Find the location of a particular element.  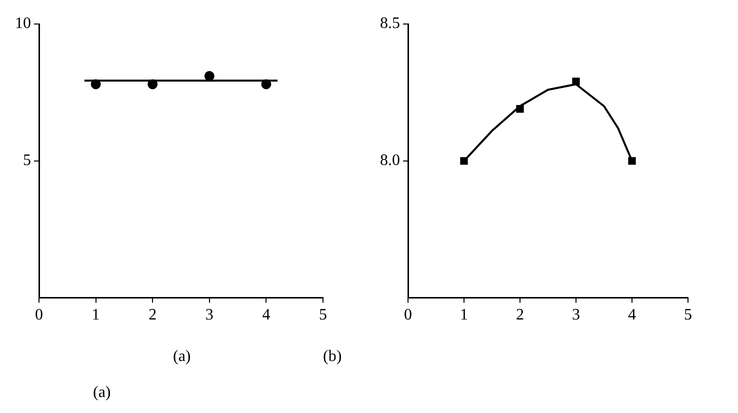

text: (b) is located at coordinates (332, 357).